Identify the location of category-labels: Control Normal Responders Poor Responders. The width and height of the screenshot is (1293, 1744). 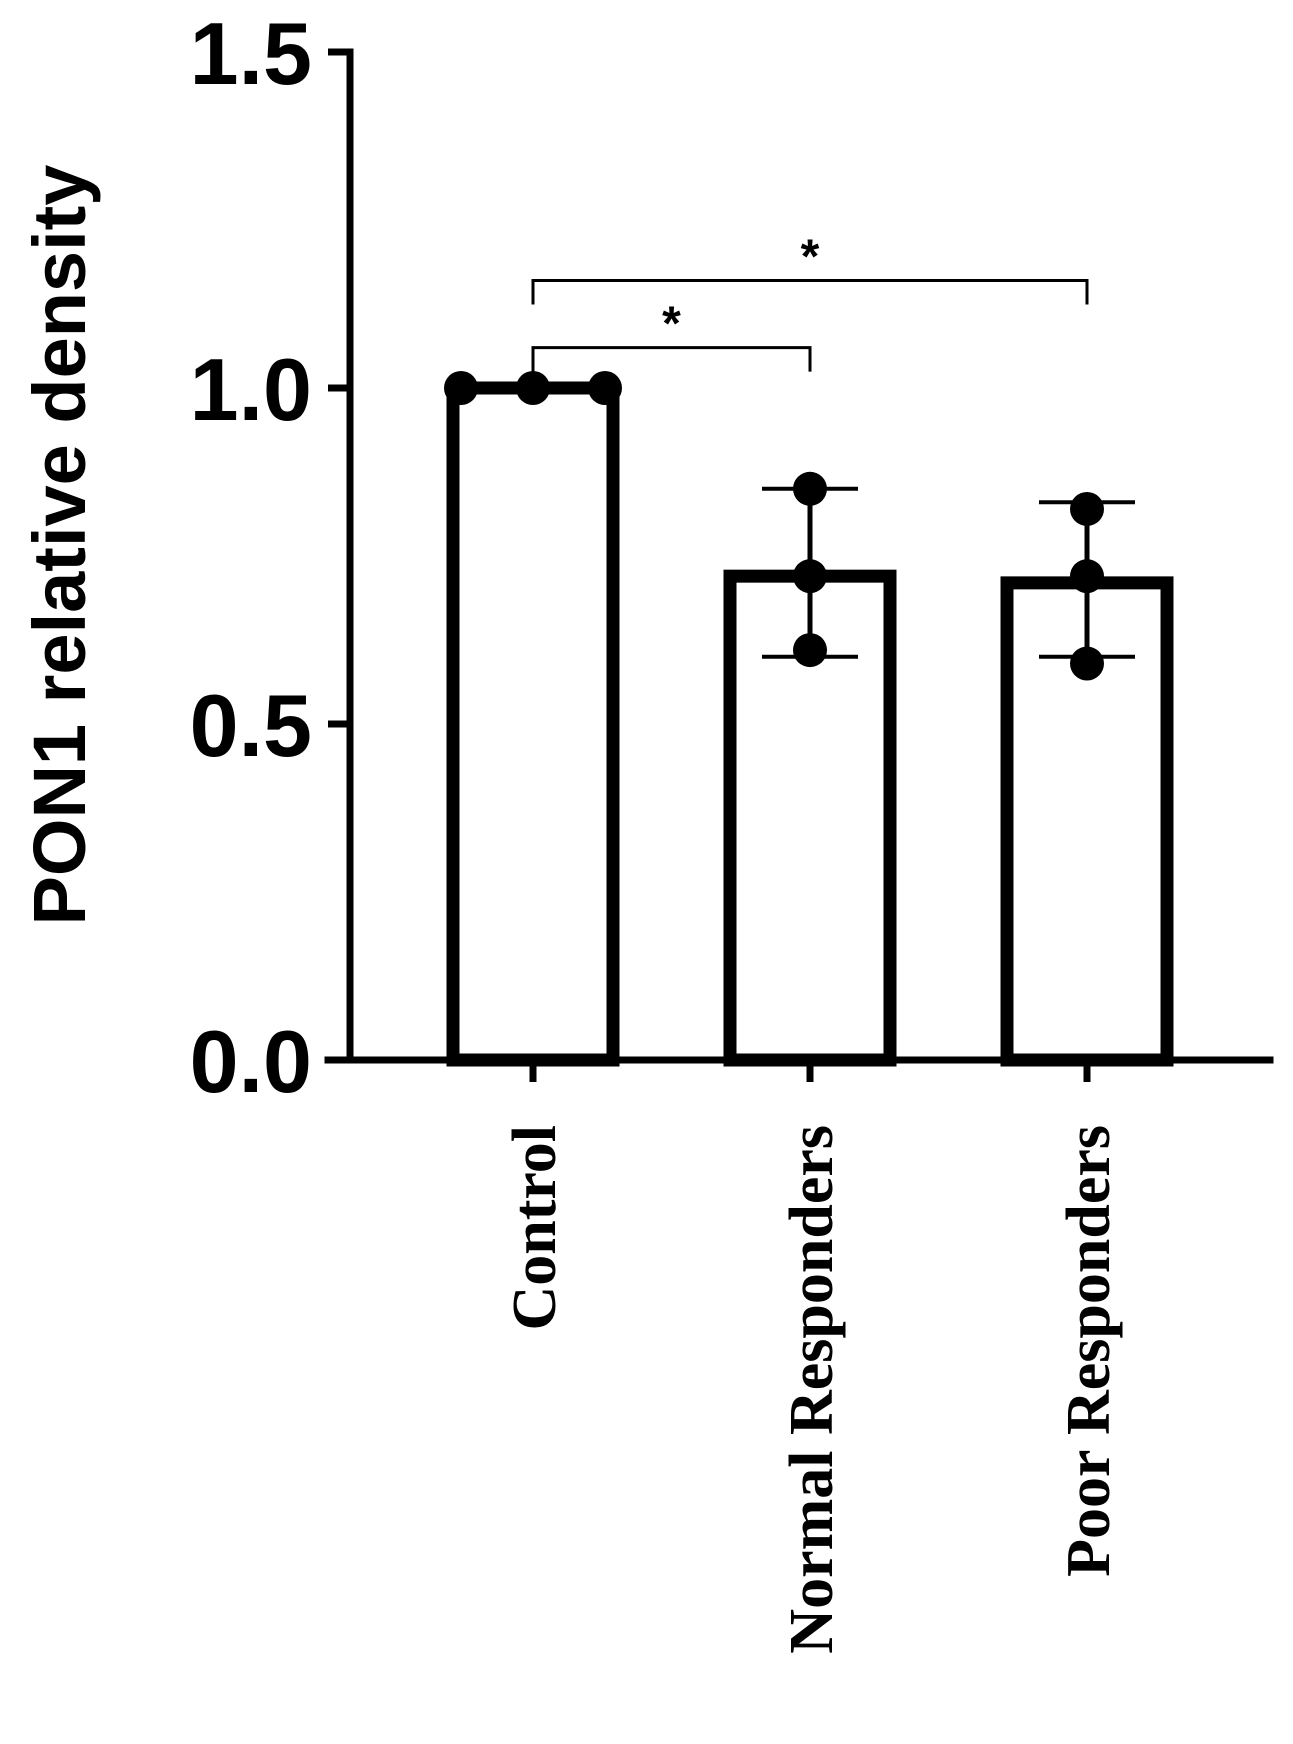
(812, 1389).